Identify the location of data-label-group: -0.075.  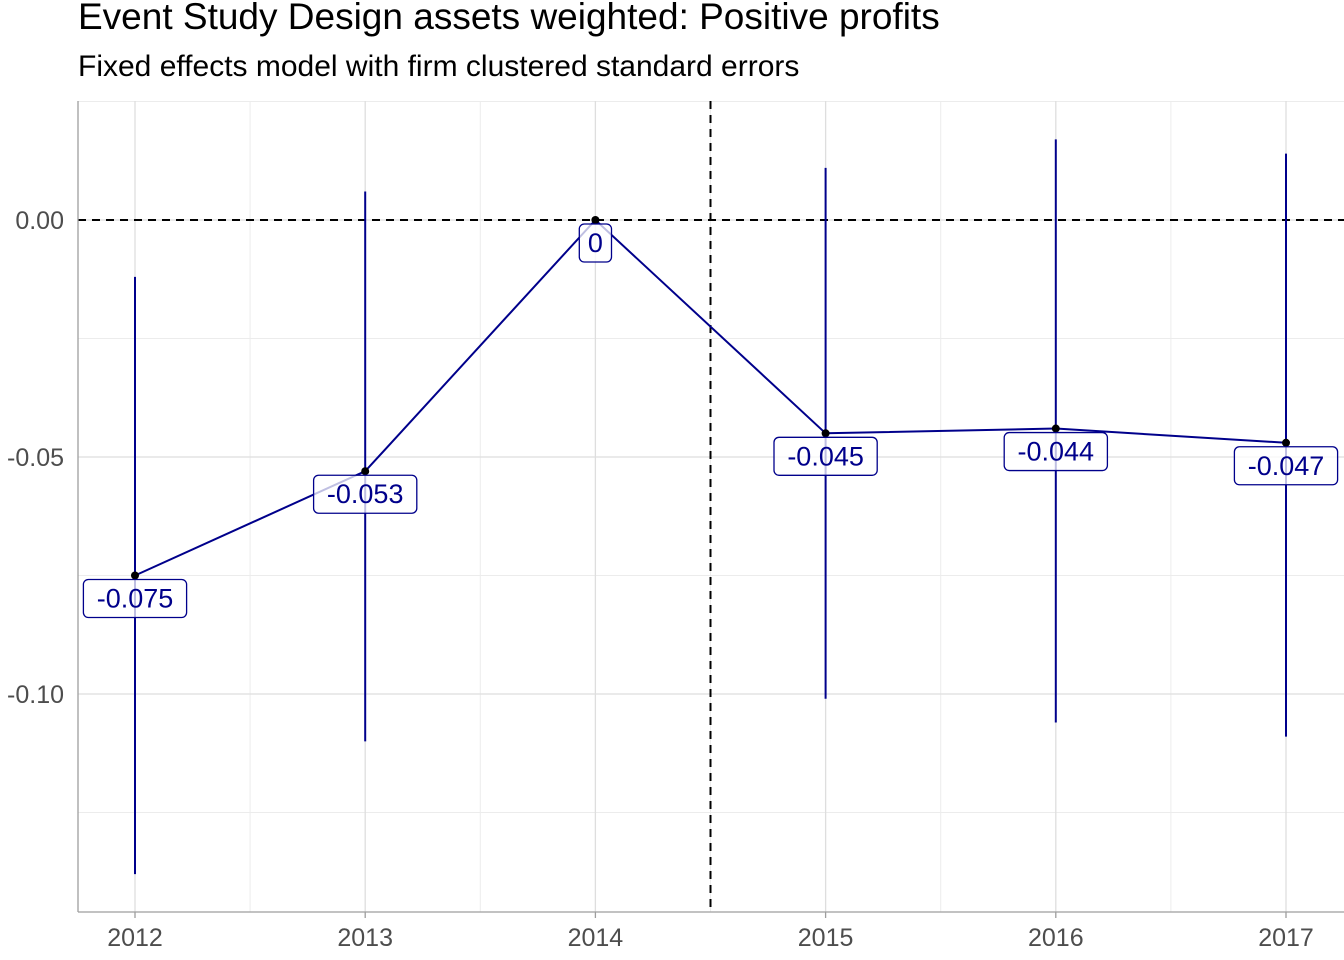
(135, 598).